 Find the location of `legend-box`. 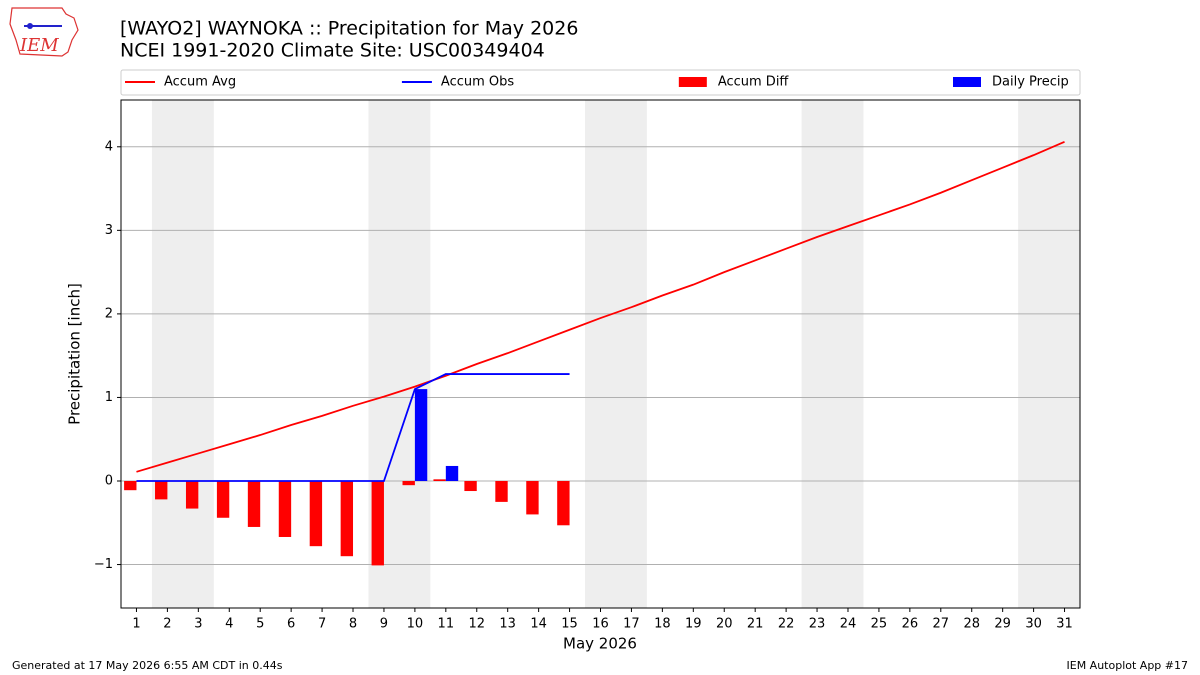

legend-box is located at coordinates (600, 82).